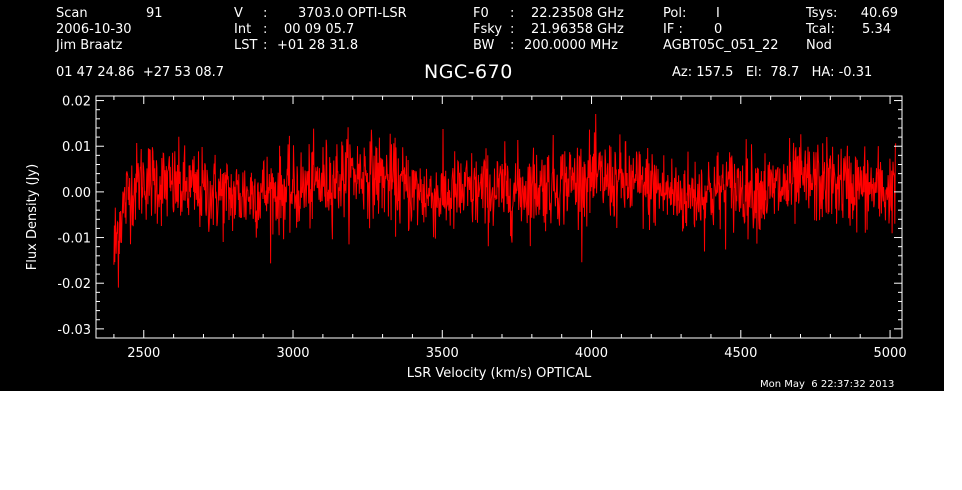  What do you see at coordinates (591, 353) in the screenshot?
I see `x-tick-label: 4000` at bounding box center [591, 353].